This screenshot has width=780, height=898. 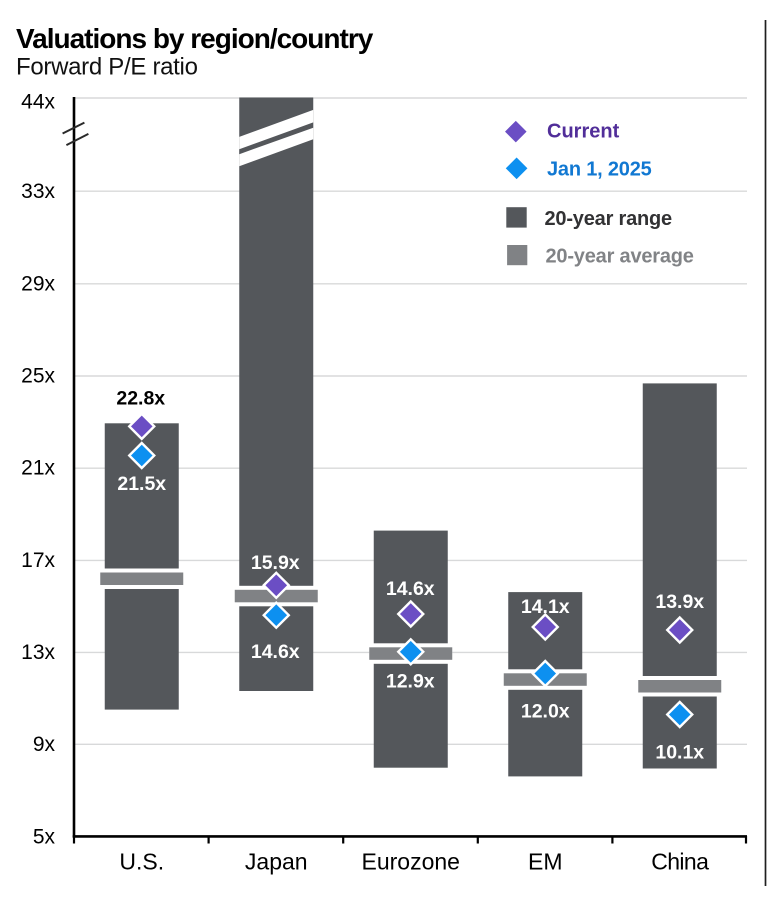 What do you see at coordinates (276, 862) in the screenshot?
I see `svg-text: Japan` at bounding box center [276, 862].